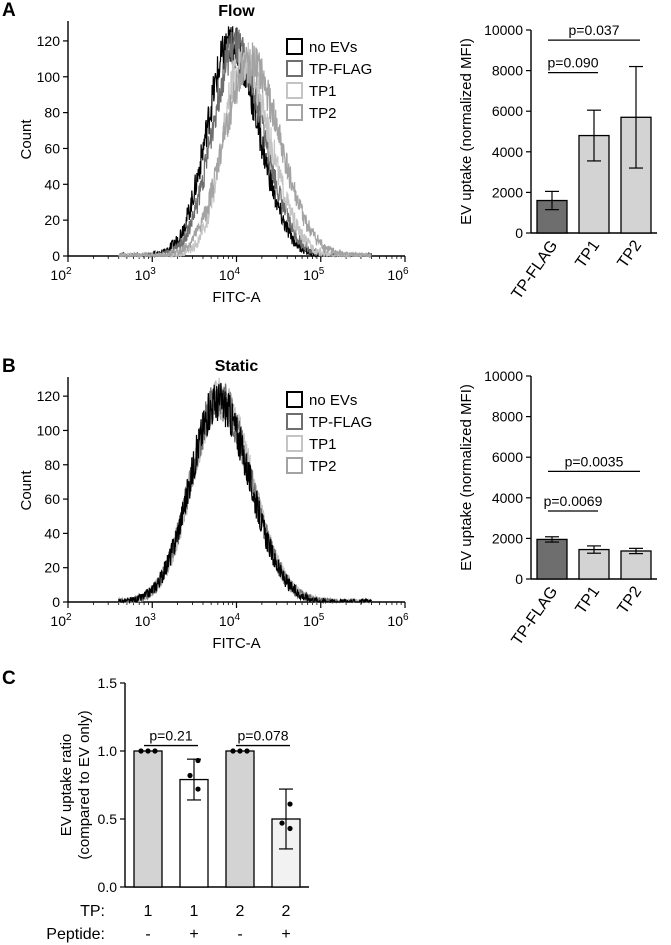 This screenshot has width=671, height=945. Describe the element at coordinates (108, 683) in the screenshot. I see `y-tick-label: 1.5` at that location.